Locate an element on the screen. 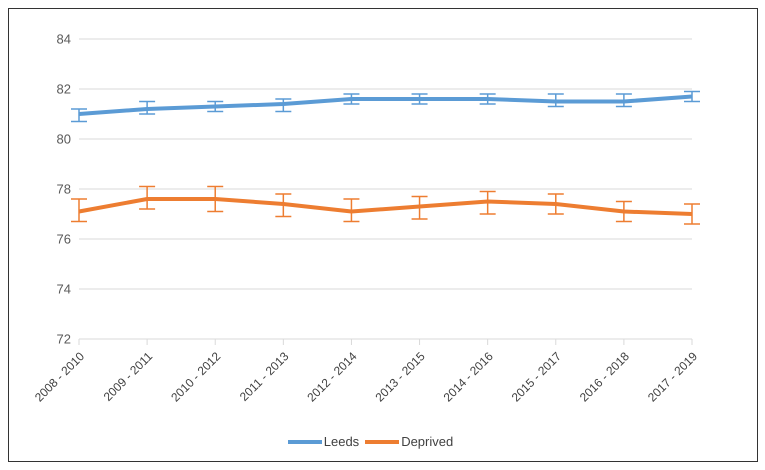  y-tick-label: 78 is located at coordinates (63, 189).